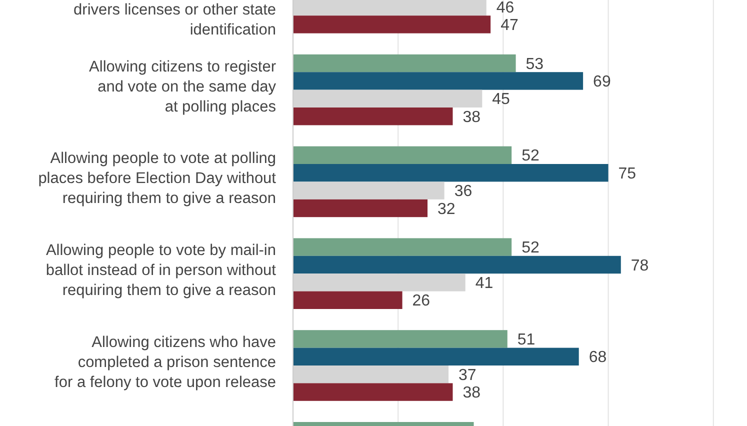 The height and width of the screenshot is (426, 747). Describe the element at coordinates (627, 173) in the screenshot. I see `data-label: 75` at that location.